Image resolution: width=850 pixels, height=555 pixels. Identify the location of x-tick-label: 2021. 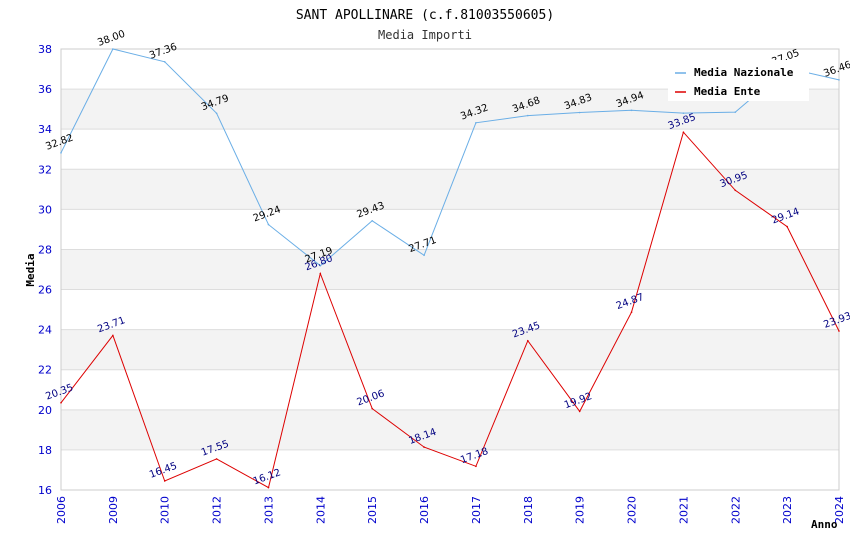
(683, 510).